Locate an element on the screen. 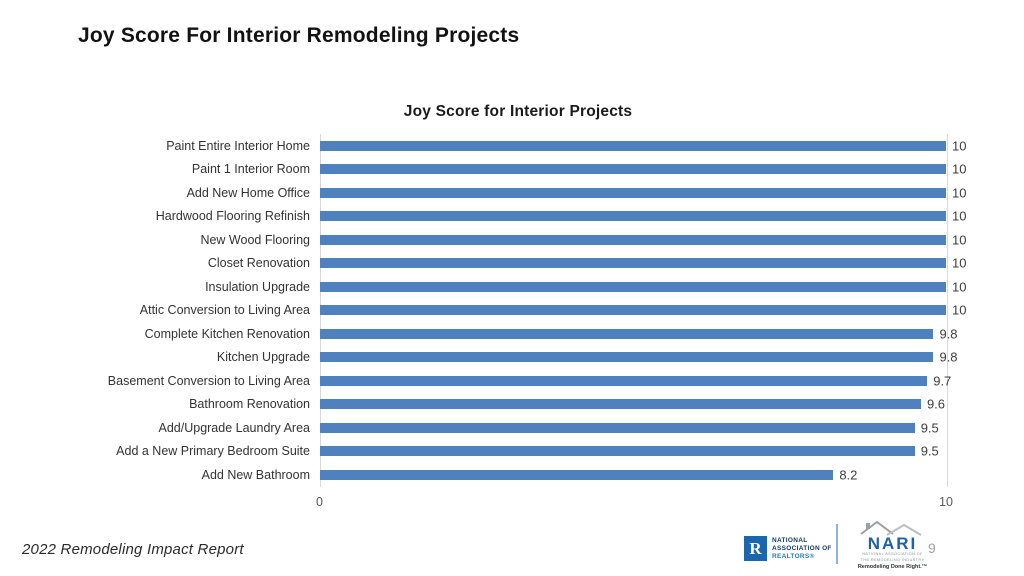  nar-line-1: NATIONAL is located at coordinates (790, 540).